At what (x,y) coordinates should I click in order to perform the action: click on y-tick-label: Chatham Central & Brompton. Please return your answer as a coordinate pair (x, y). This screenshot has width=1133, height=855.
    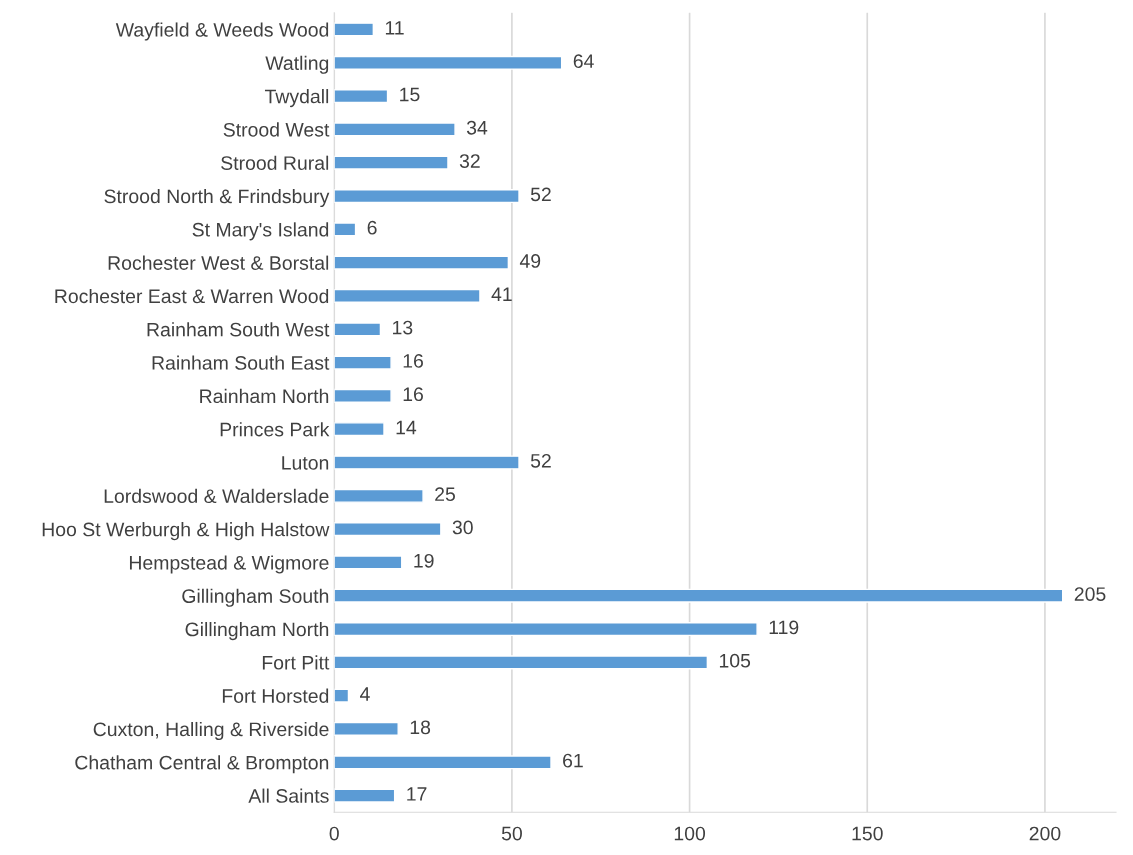
    Looking at the image, I should click on (202, 764).